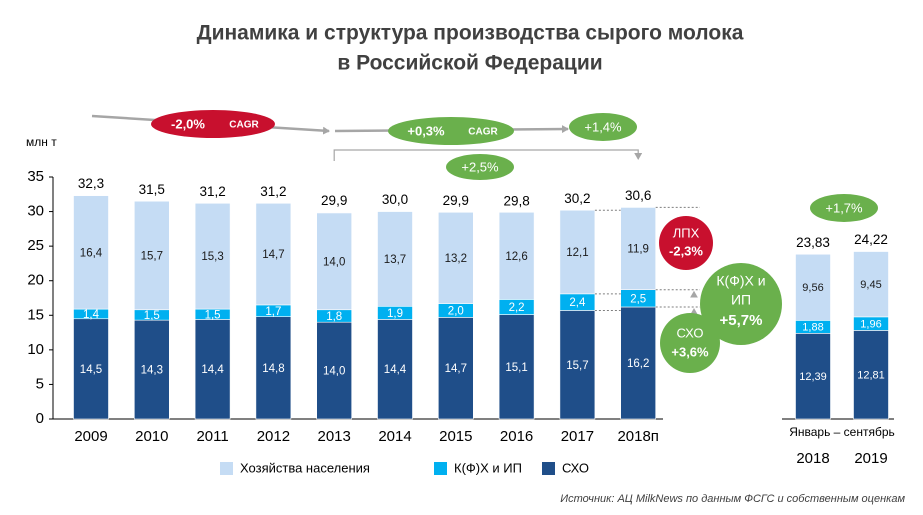 This screenshot has height=515, width=923. What do you see at coordinates (456, 200) in the screenshot?
I see `bar-total-label: 29,9` at bounding box center [456, 200].